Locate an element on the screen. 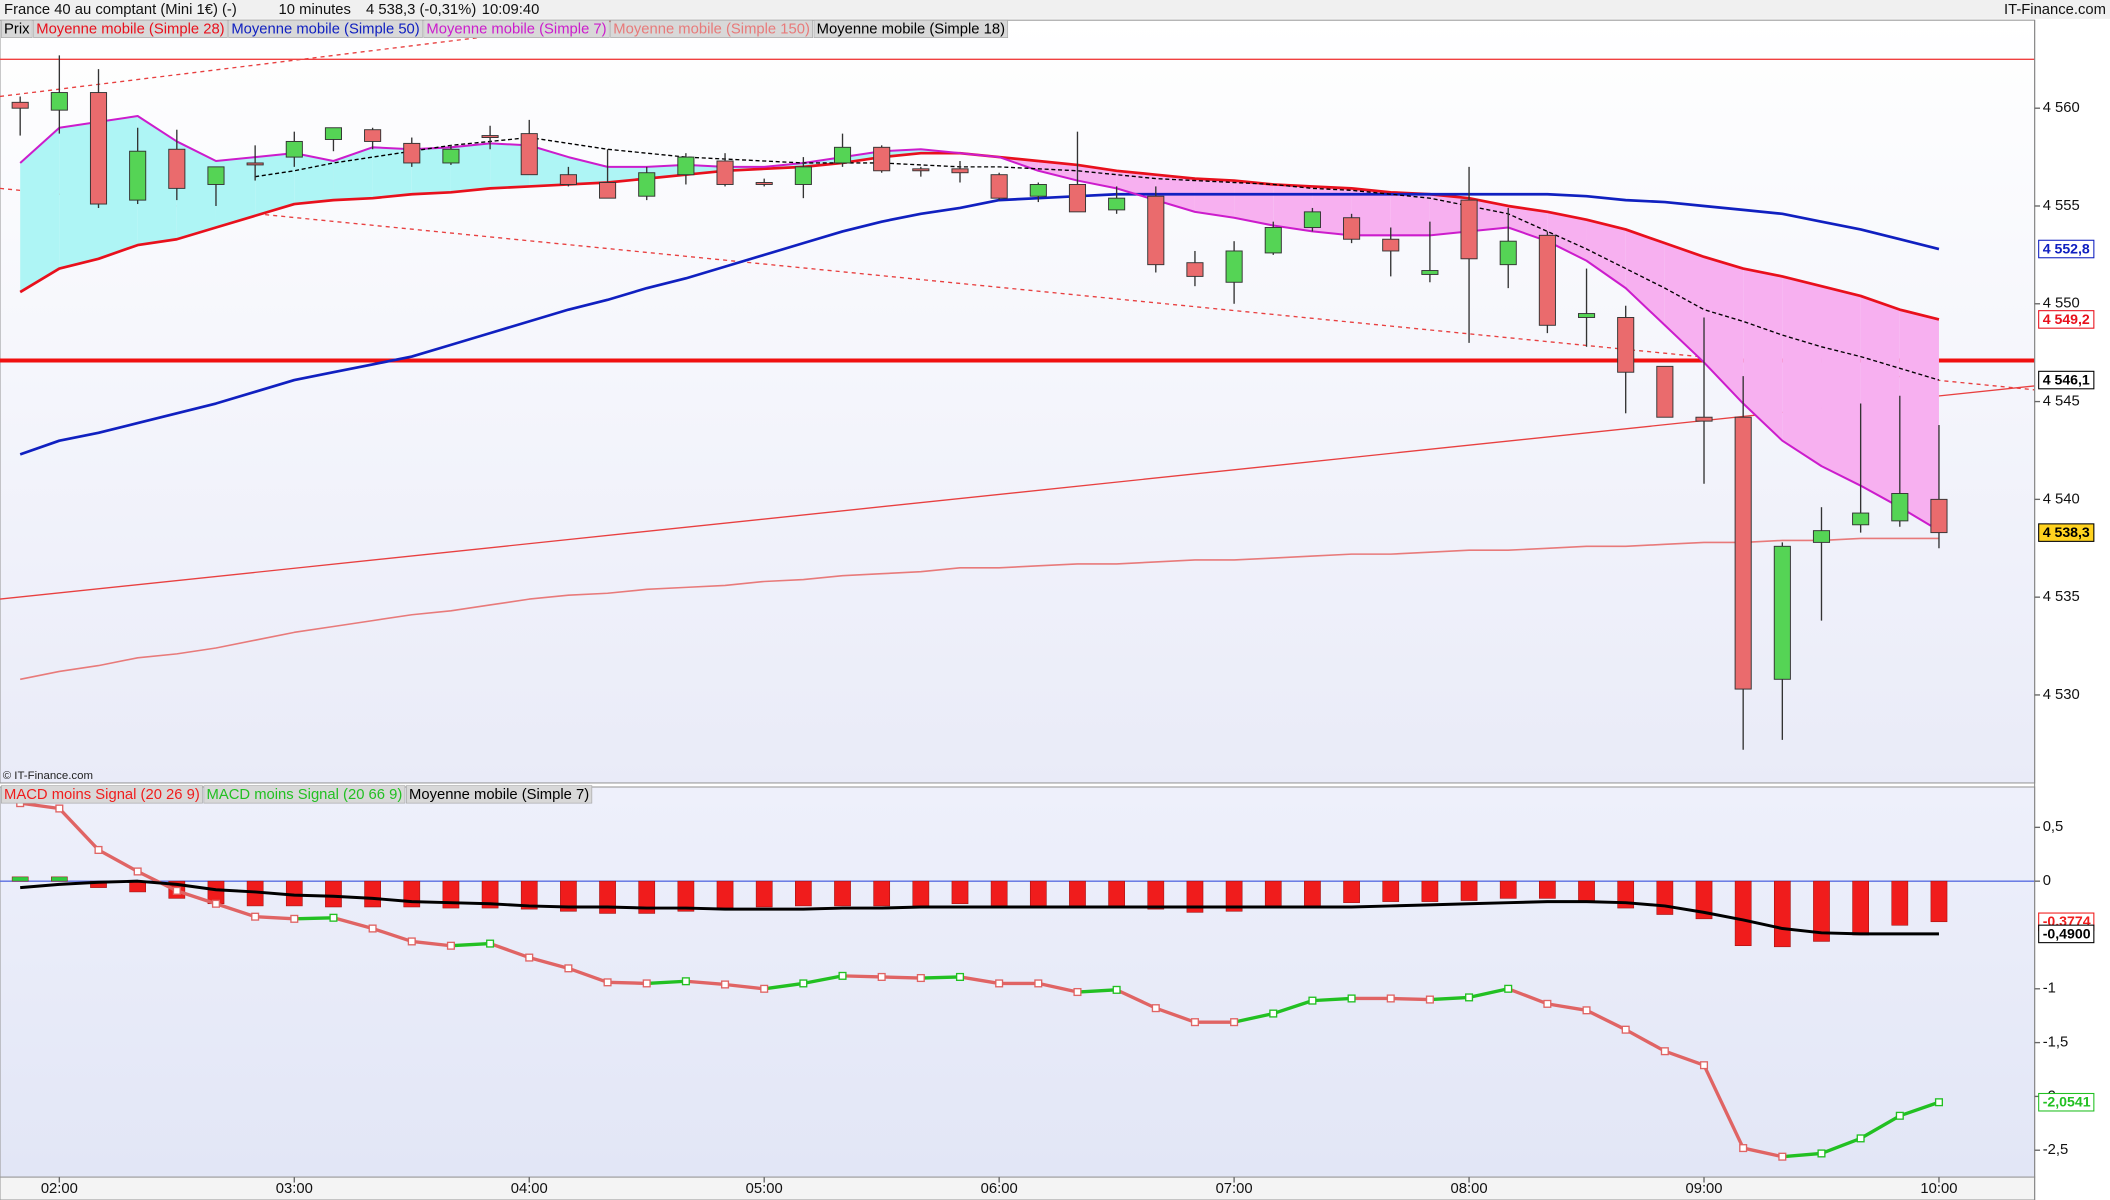  copyright: © IT-Finance.com is located at coordinates (48, 776).